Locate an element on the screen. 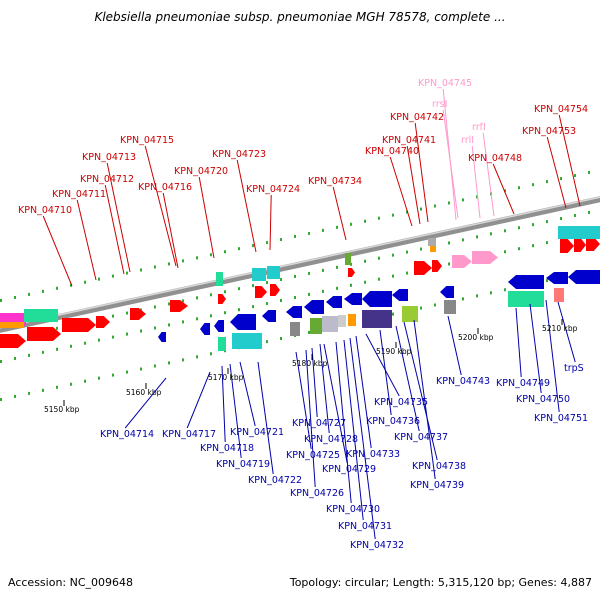 The height and width of the screenshot is (600, 600). gene-label-top: KPN_04720 is located at coordinates (201, 171).